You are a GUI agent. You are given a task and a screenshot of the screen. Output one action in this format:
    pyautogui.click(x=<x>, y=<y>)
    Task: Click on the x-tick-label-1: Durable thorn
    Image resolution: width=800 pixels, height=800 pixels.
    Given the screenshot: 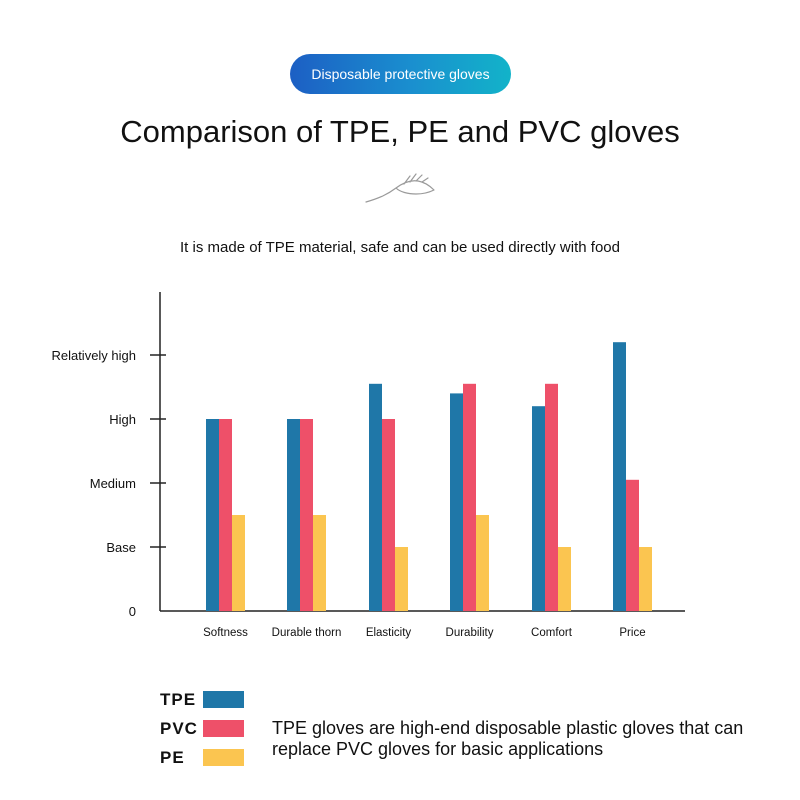 What is the action you would take?
    pyautogui.click(x=307, y=633)
    